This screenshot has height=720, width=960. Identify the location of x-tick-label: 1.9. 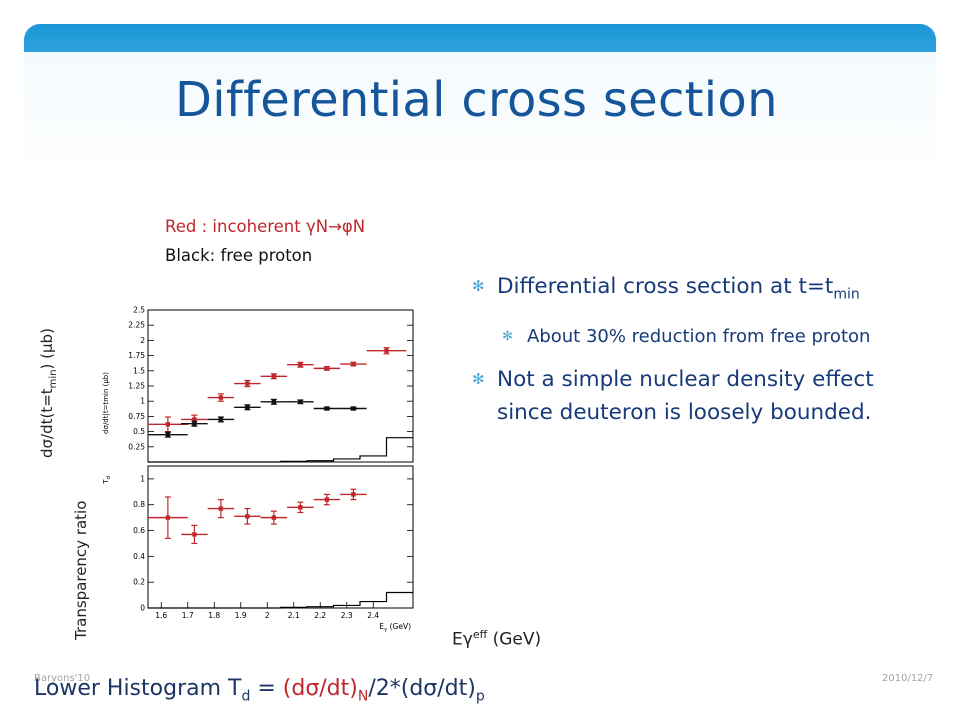
(241, 615).